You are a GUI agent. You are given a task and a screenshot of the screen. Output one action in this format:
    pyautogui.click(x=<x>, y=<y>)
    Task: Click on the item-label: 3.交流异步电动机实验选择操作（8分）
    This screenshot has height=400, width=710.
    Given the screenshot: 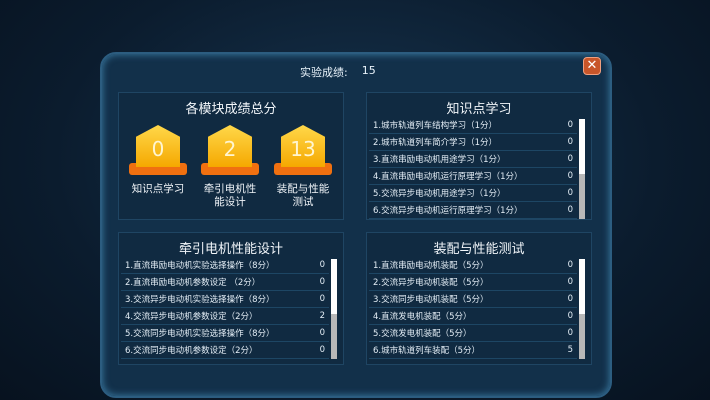 What is the action you would take?
    pyautogui.click(x=200, y=300)
    